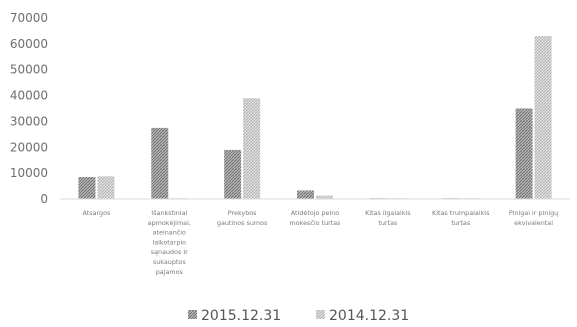 The width and height of the screenshot is (577, 327). Describe the element at coordinates (44, 199) in the screenshot. I see `y-tick-label: 0` at that location.